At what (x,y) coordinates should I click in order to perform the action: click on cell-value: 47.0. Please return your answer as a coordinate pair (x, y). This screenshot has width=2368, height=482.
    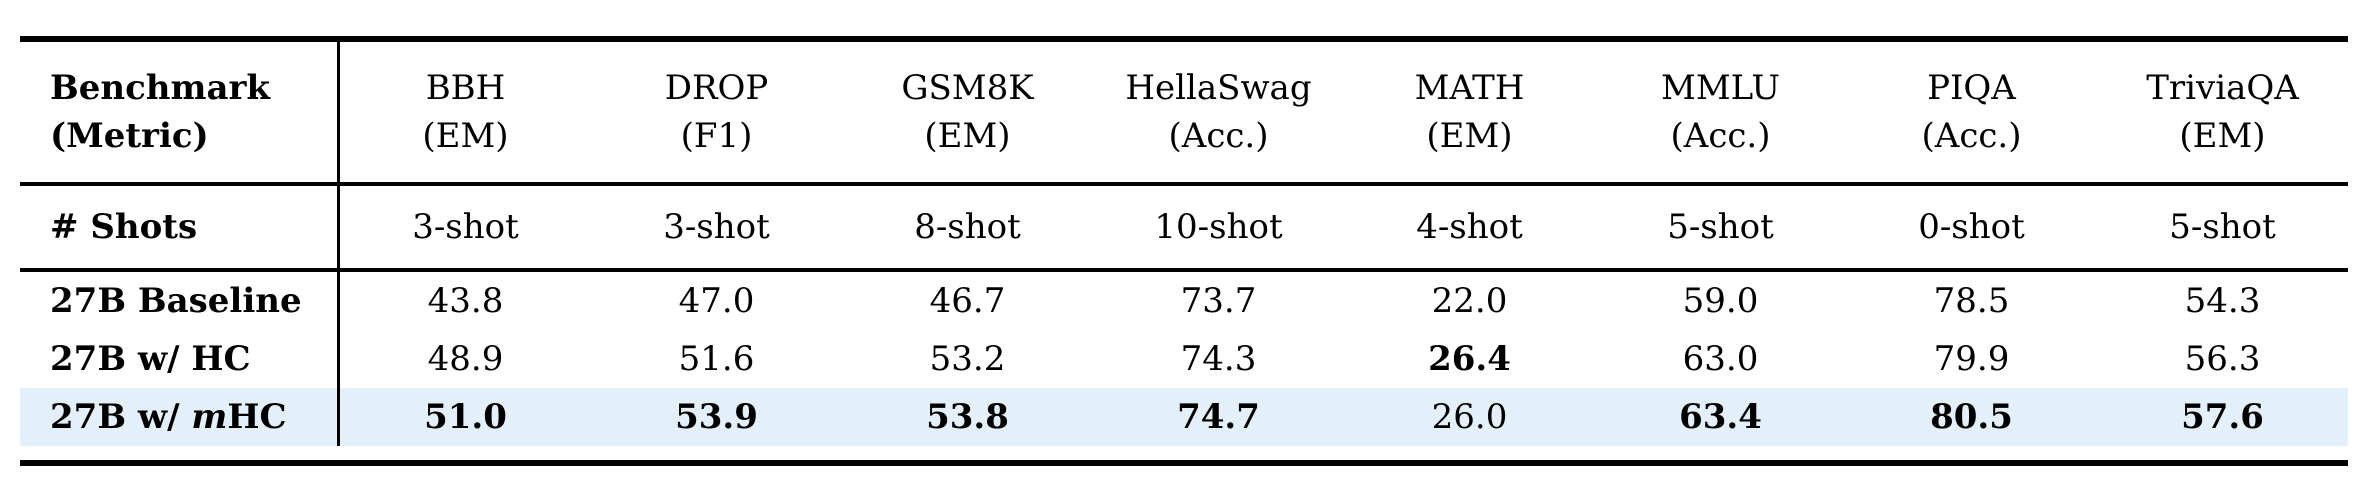
    Looking at the image, I should click on (716, 301).